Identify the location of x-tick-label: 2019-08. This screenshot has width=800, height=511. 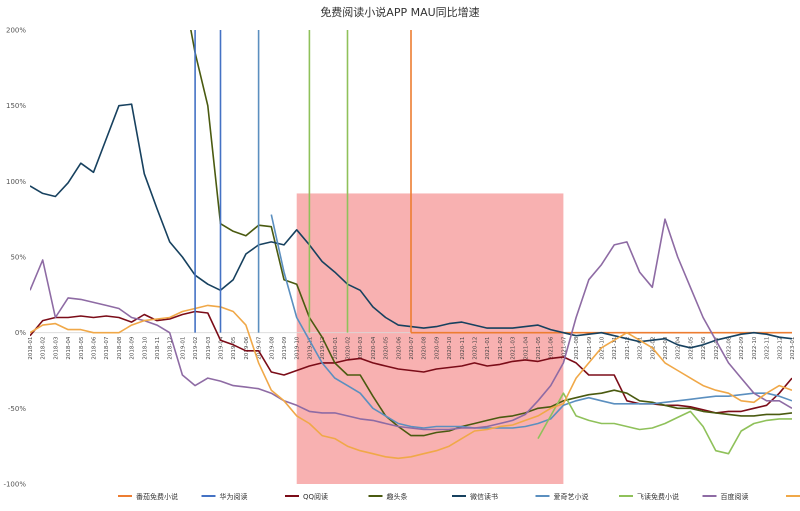
(272, 347).